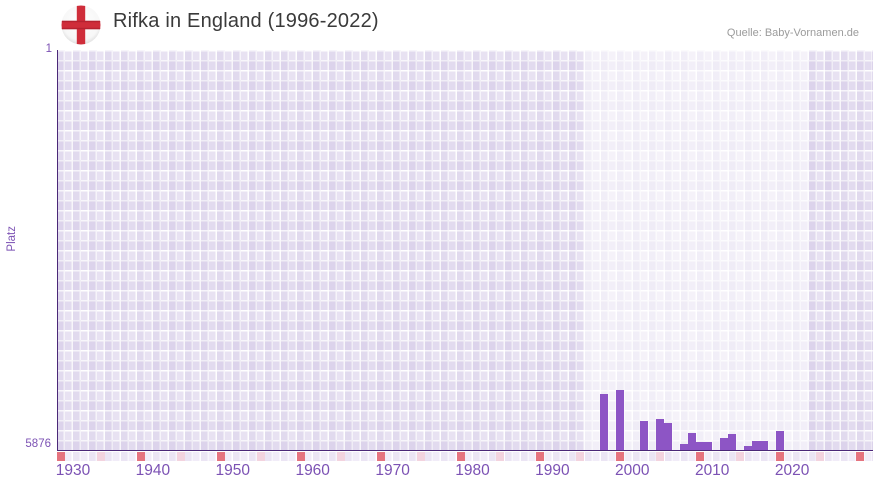  I want to click on bar-2012, so click(732, 442).